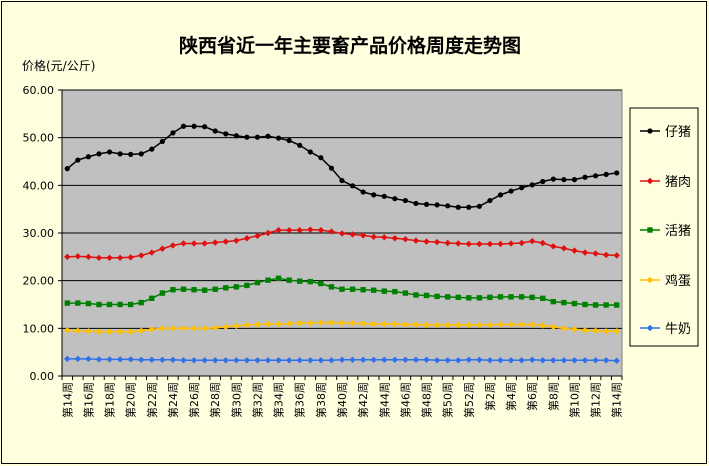 Image resolution: width=709 pixels, height=466 pixels. What do you see at coordinates (39, 281) in the screenshot?
I see `y-tick-label: 20.00` at bounding box center [39, 281].